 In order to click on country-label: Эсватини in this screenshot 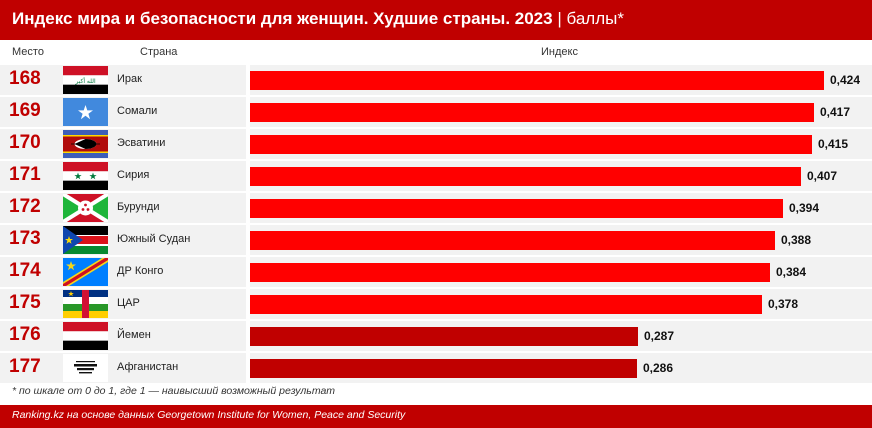, I will do `click(141, 143)`.